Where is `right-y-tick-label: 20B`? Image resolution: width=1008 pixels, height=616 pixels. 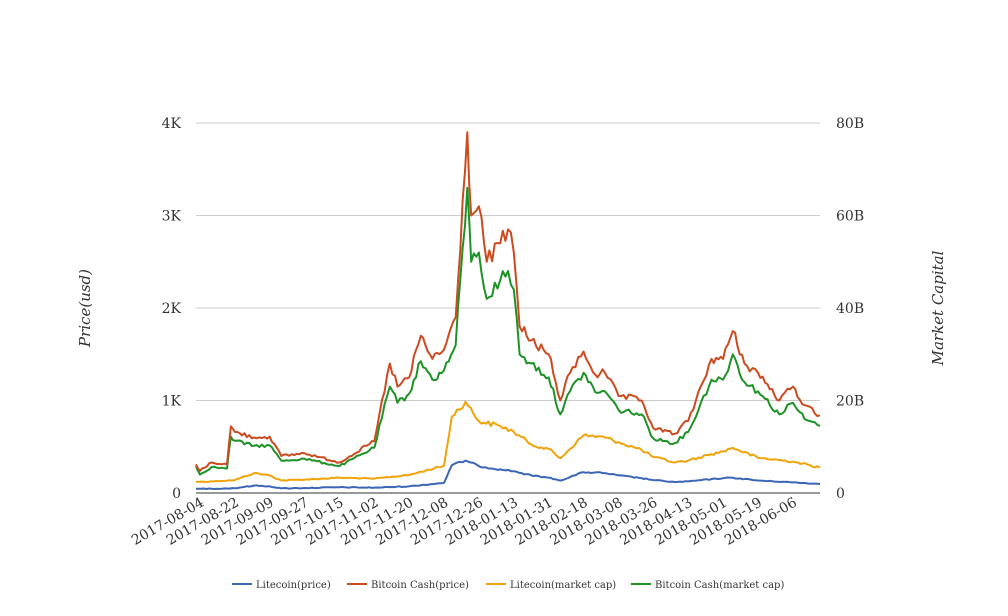
right-y-tick-label: 20B is located at coordinates (850, 402).